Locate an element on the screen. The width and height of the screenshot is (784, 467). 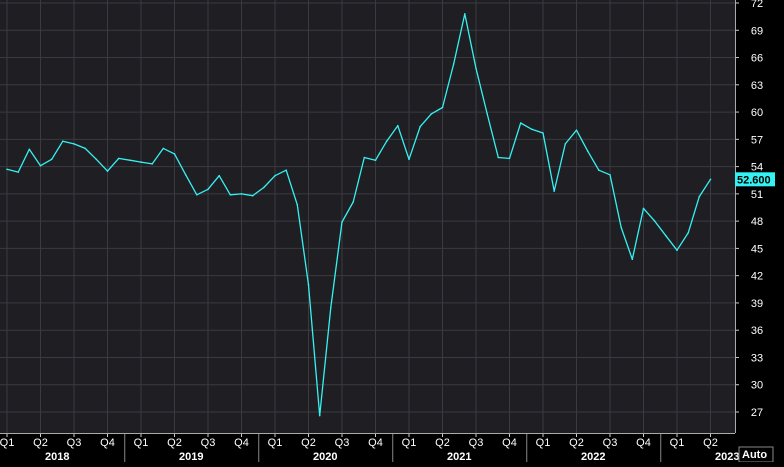
x-year-label: 2019 is located at coordinates (191, 456).